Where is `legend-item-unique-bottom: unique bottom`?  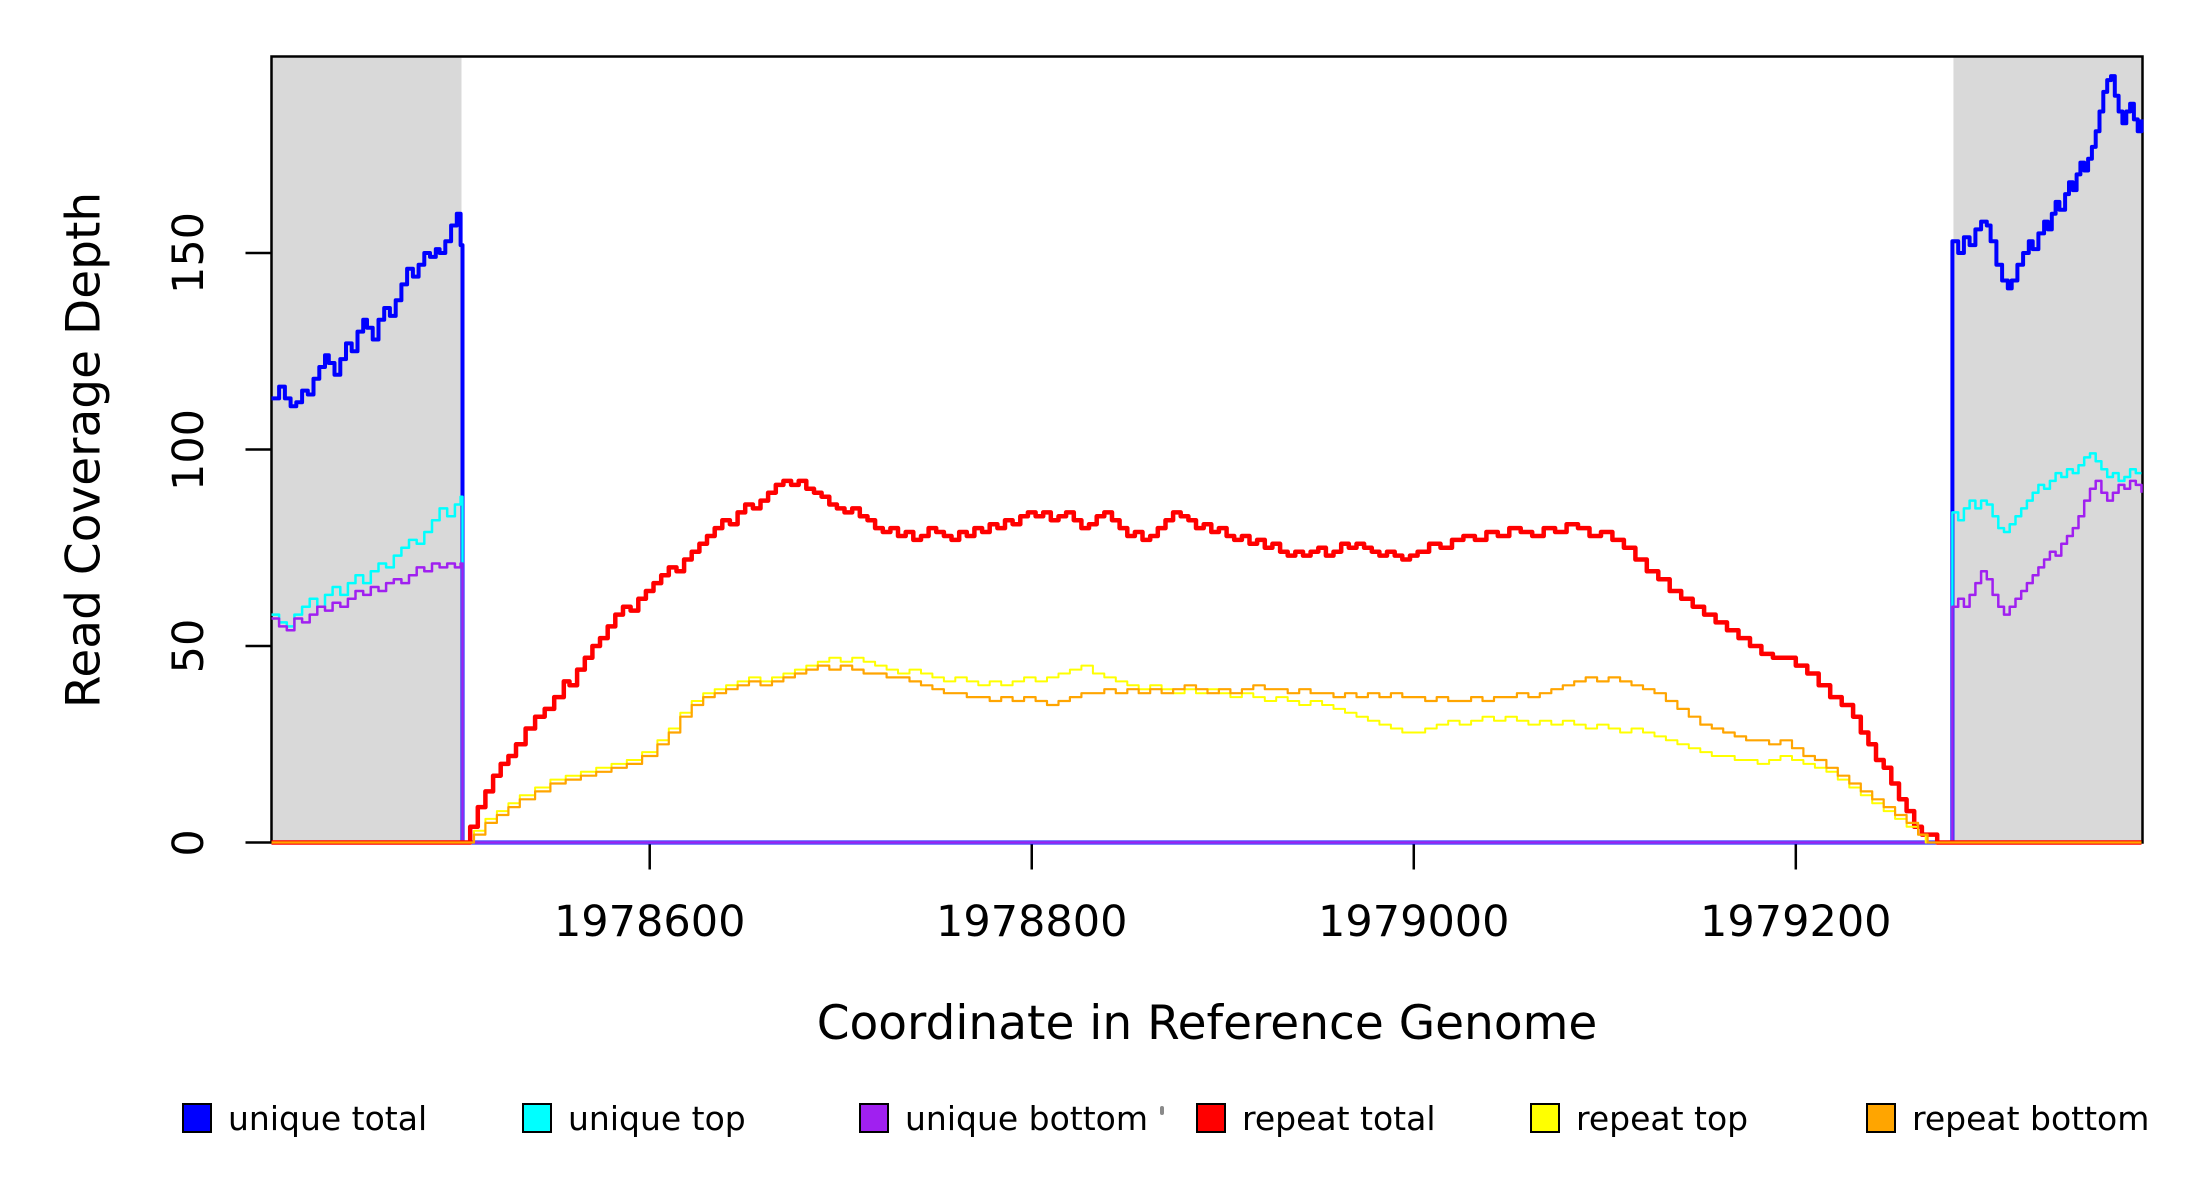
legend-item-unique-bottom: unique bottom is located at coordinates (1003, 1118).